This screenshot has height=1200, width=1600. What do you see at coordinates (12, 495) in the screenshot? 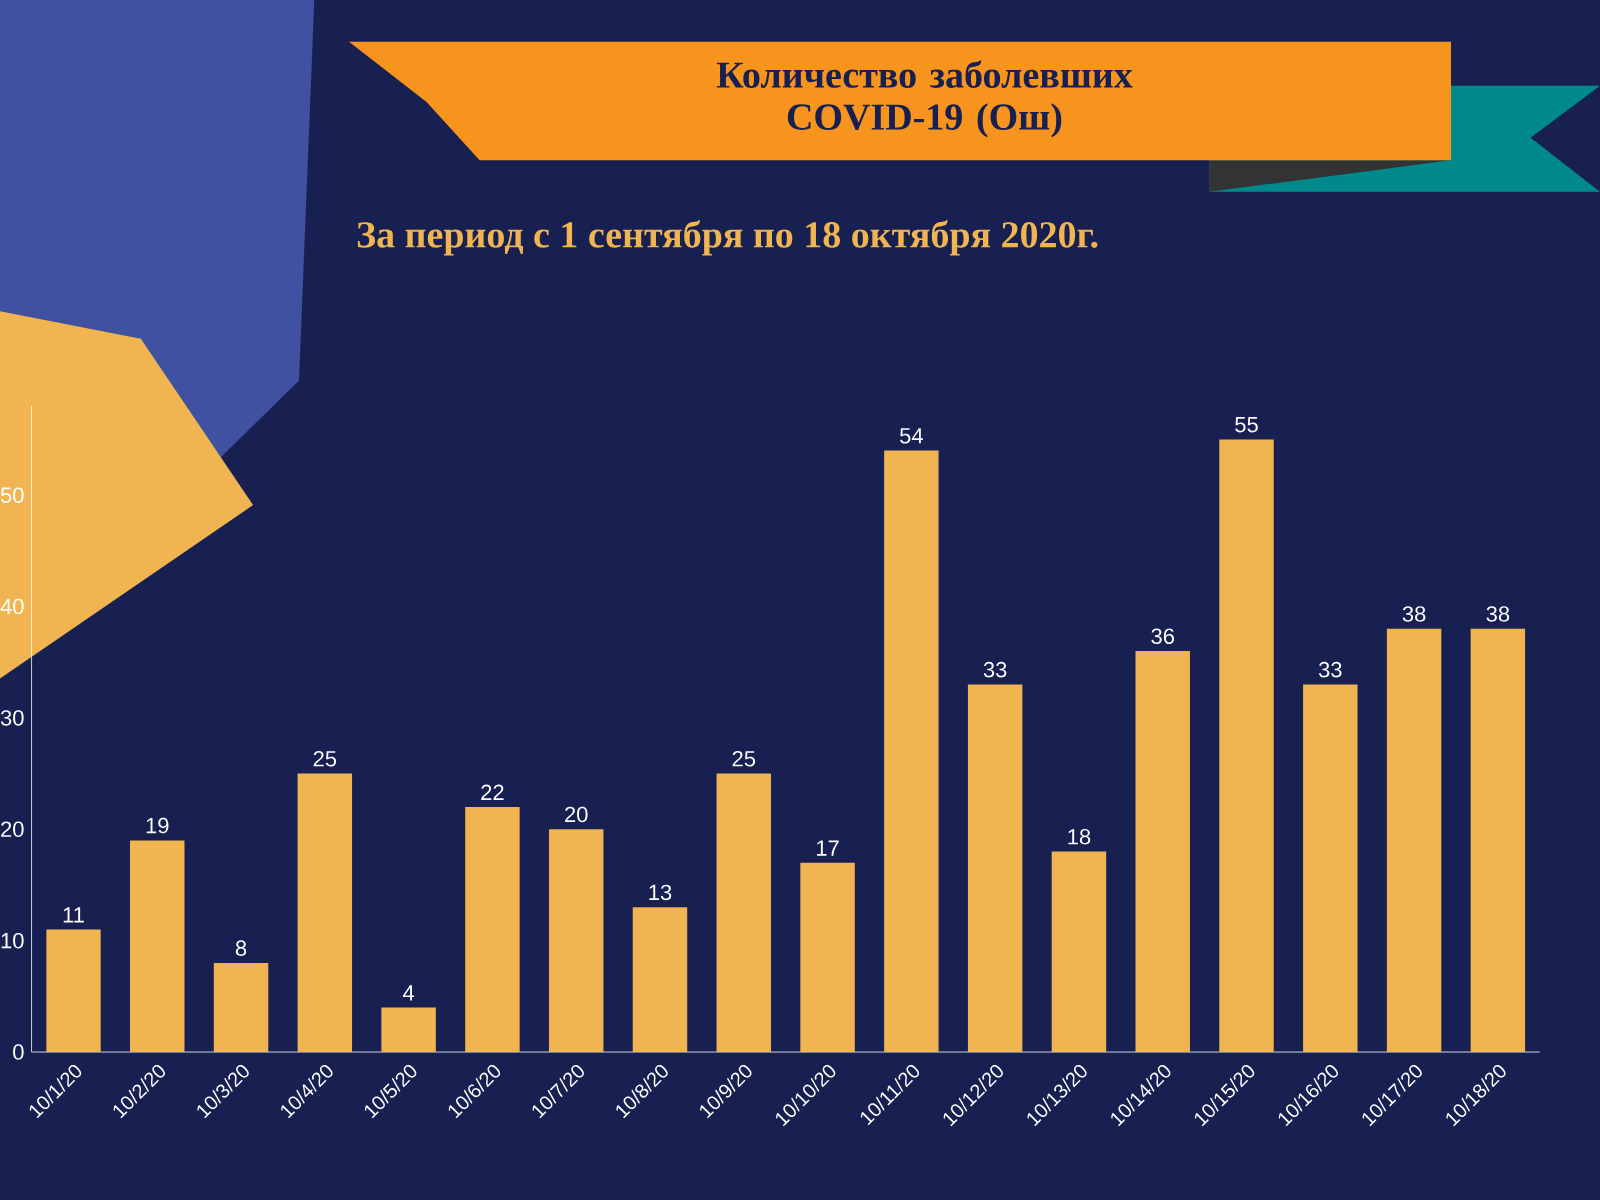
I see `y-tick-label: 50` at bounding box center [12, 495].